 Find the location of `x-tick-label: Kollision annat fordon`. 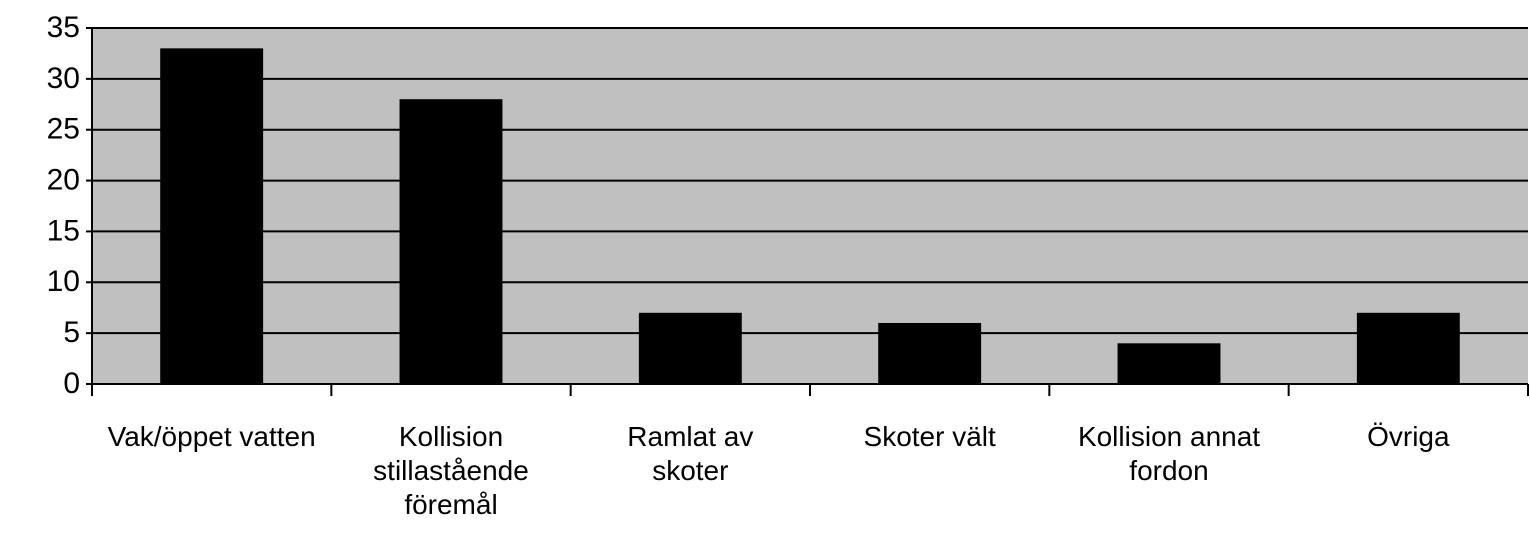

x-tick-label: Kollision annat fordon is located at coordinates (1169, 453).